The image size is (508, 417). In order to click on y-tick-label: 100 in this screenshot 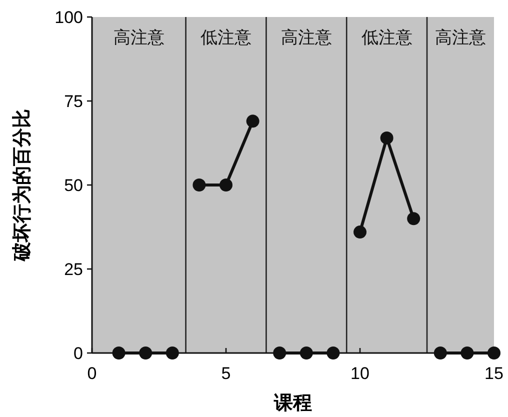, I will do `click(68, 17)`.